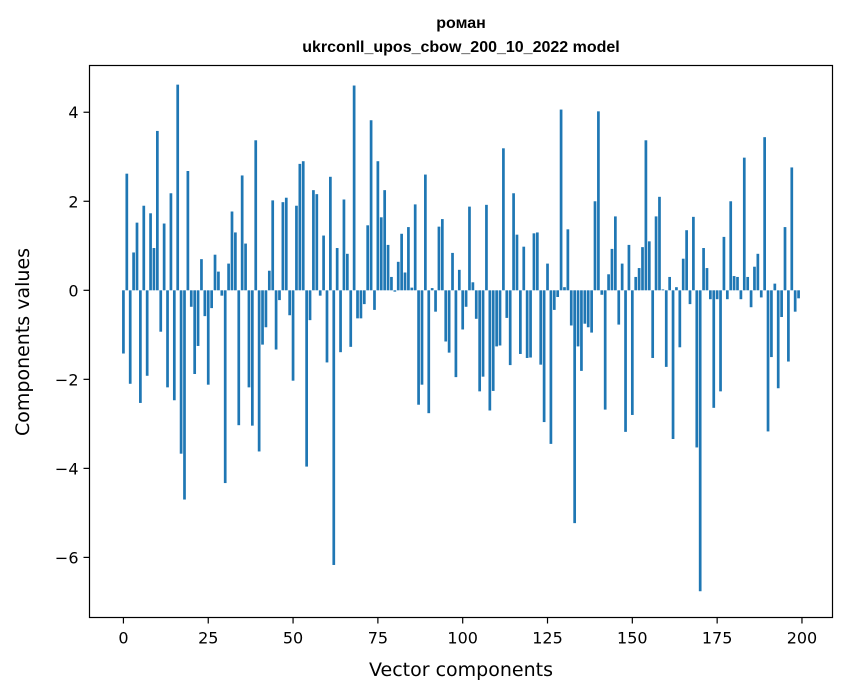 This screenshot has width=847, height=696. Describe the element at coordinates (23, 342) in the screenshot. I see `y-axis-label: Components values` at that location.